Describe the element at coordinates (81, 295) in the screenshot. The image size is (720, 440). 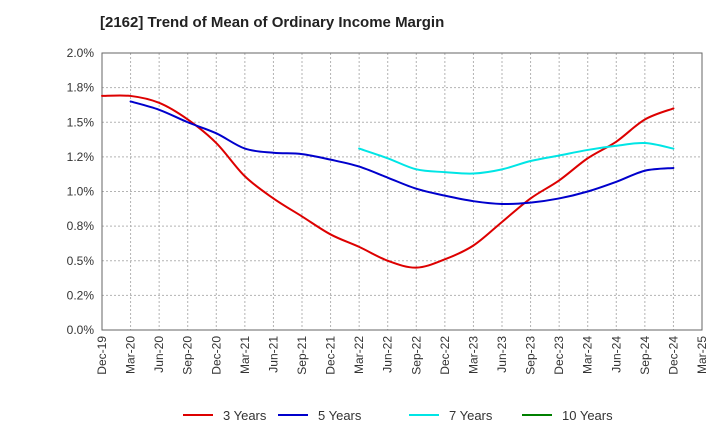
I see `y-tick-label: 0.2%` at that location.